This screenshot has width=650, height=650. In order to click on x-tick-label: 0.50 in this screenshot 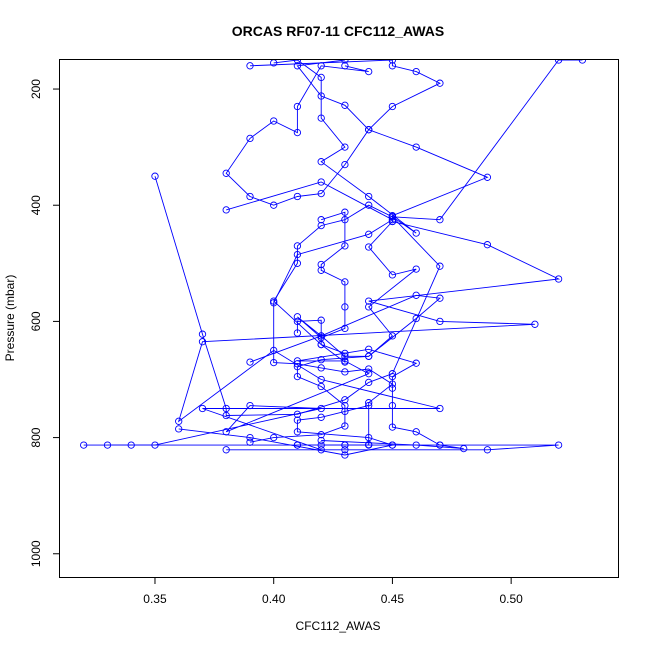, I will do `click(511, 599)`.